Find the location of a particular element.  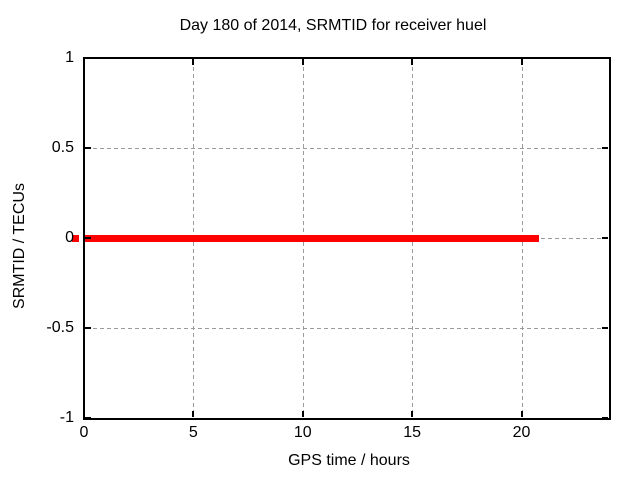

x-tick-label: 15 is located at coordinates (412, 432).